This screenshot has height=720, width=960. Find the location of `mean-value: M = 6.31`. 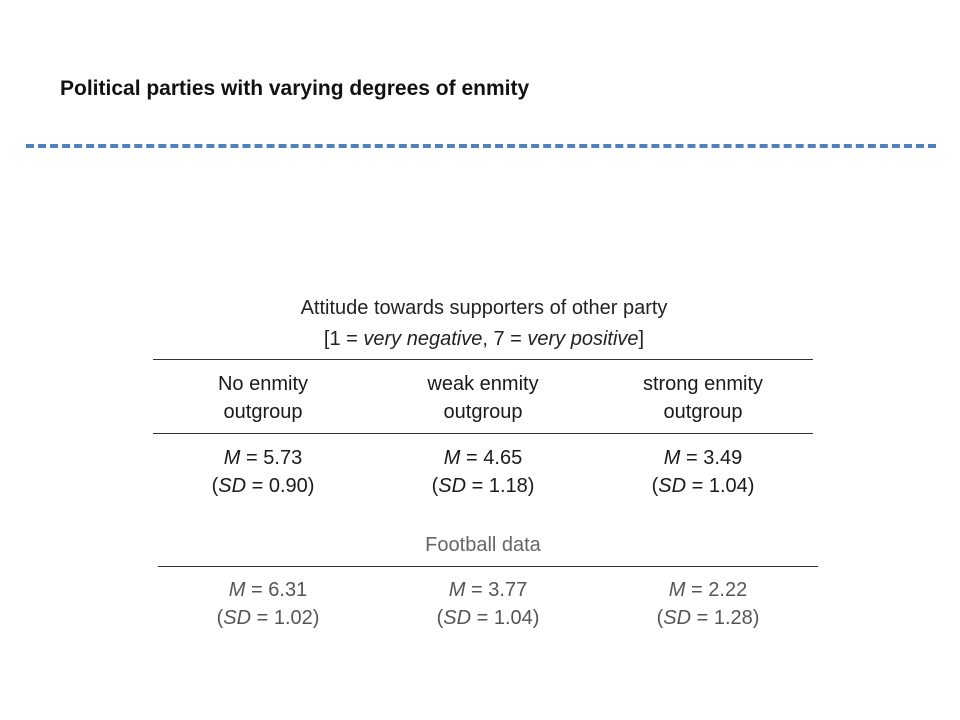

mean-value: M = 6.31 is located at coordinates (268, 590).